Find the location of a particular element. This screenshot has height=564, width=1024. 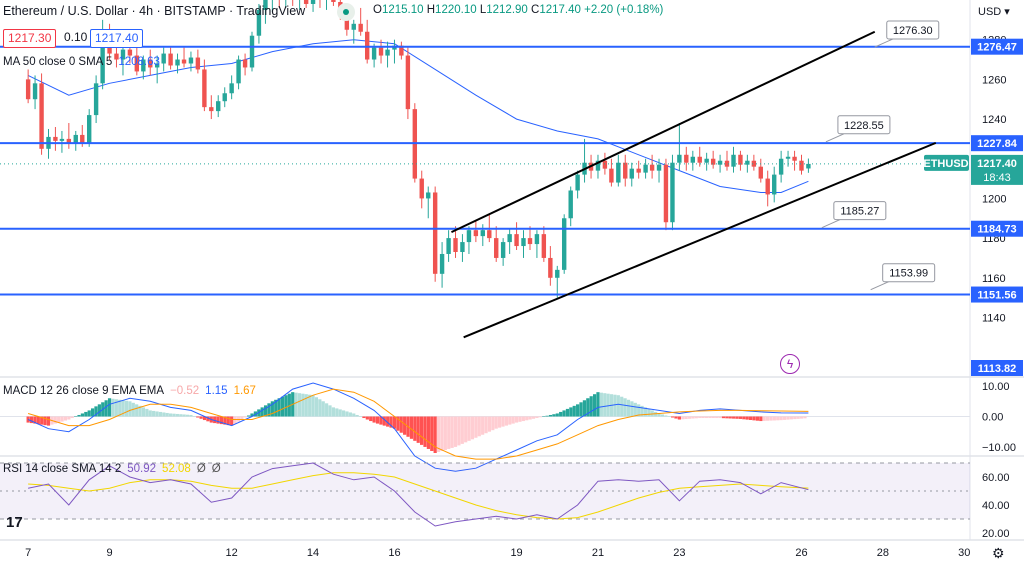

price-callout: 1153.99 is located at coordinates (903, 277).